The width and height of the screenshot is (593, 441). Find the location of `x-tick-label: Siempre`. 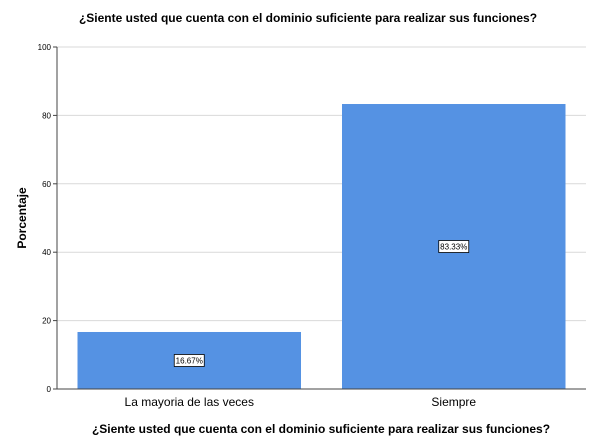

x-tick-label: Siempre is located at coordinates (453, 402).